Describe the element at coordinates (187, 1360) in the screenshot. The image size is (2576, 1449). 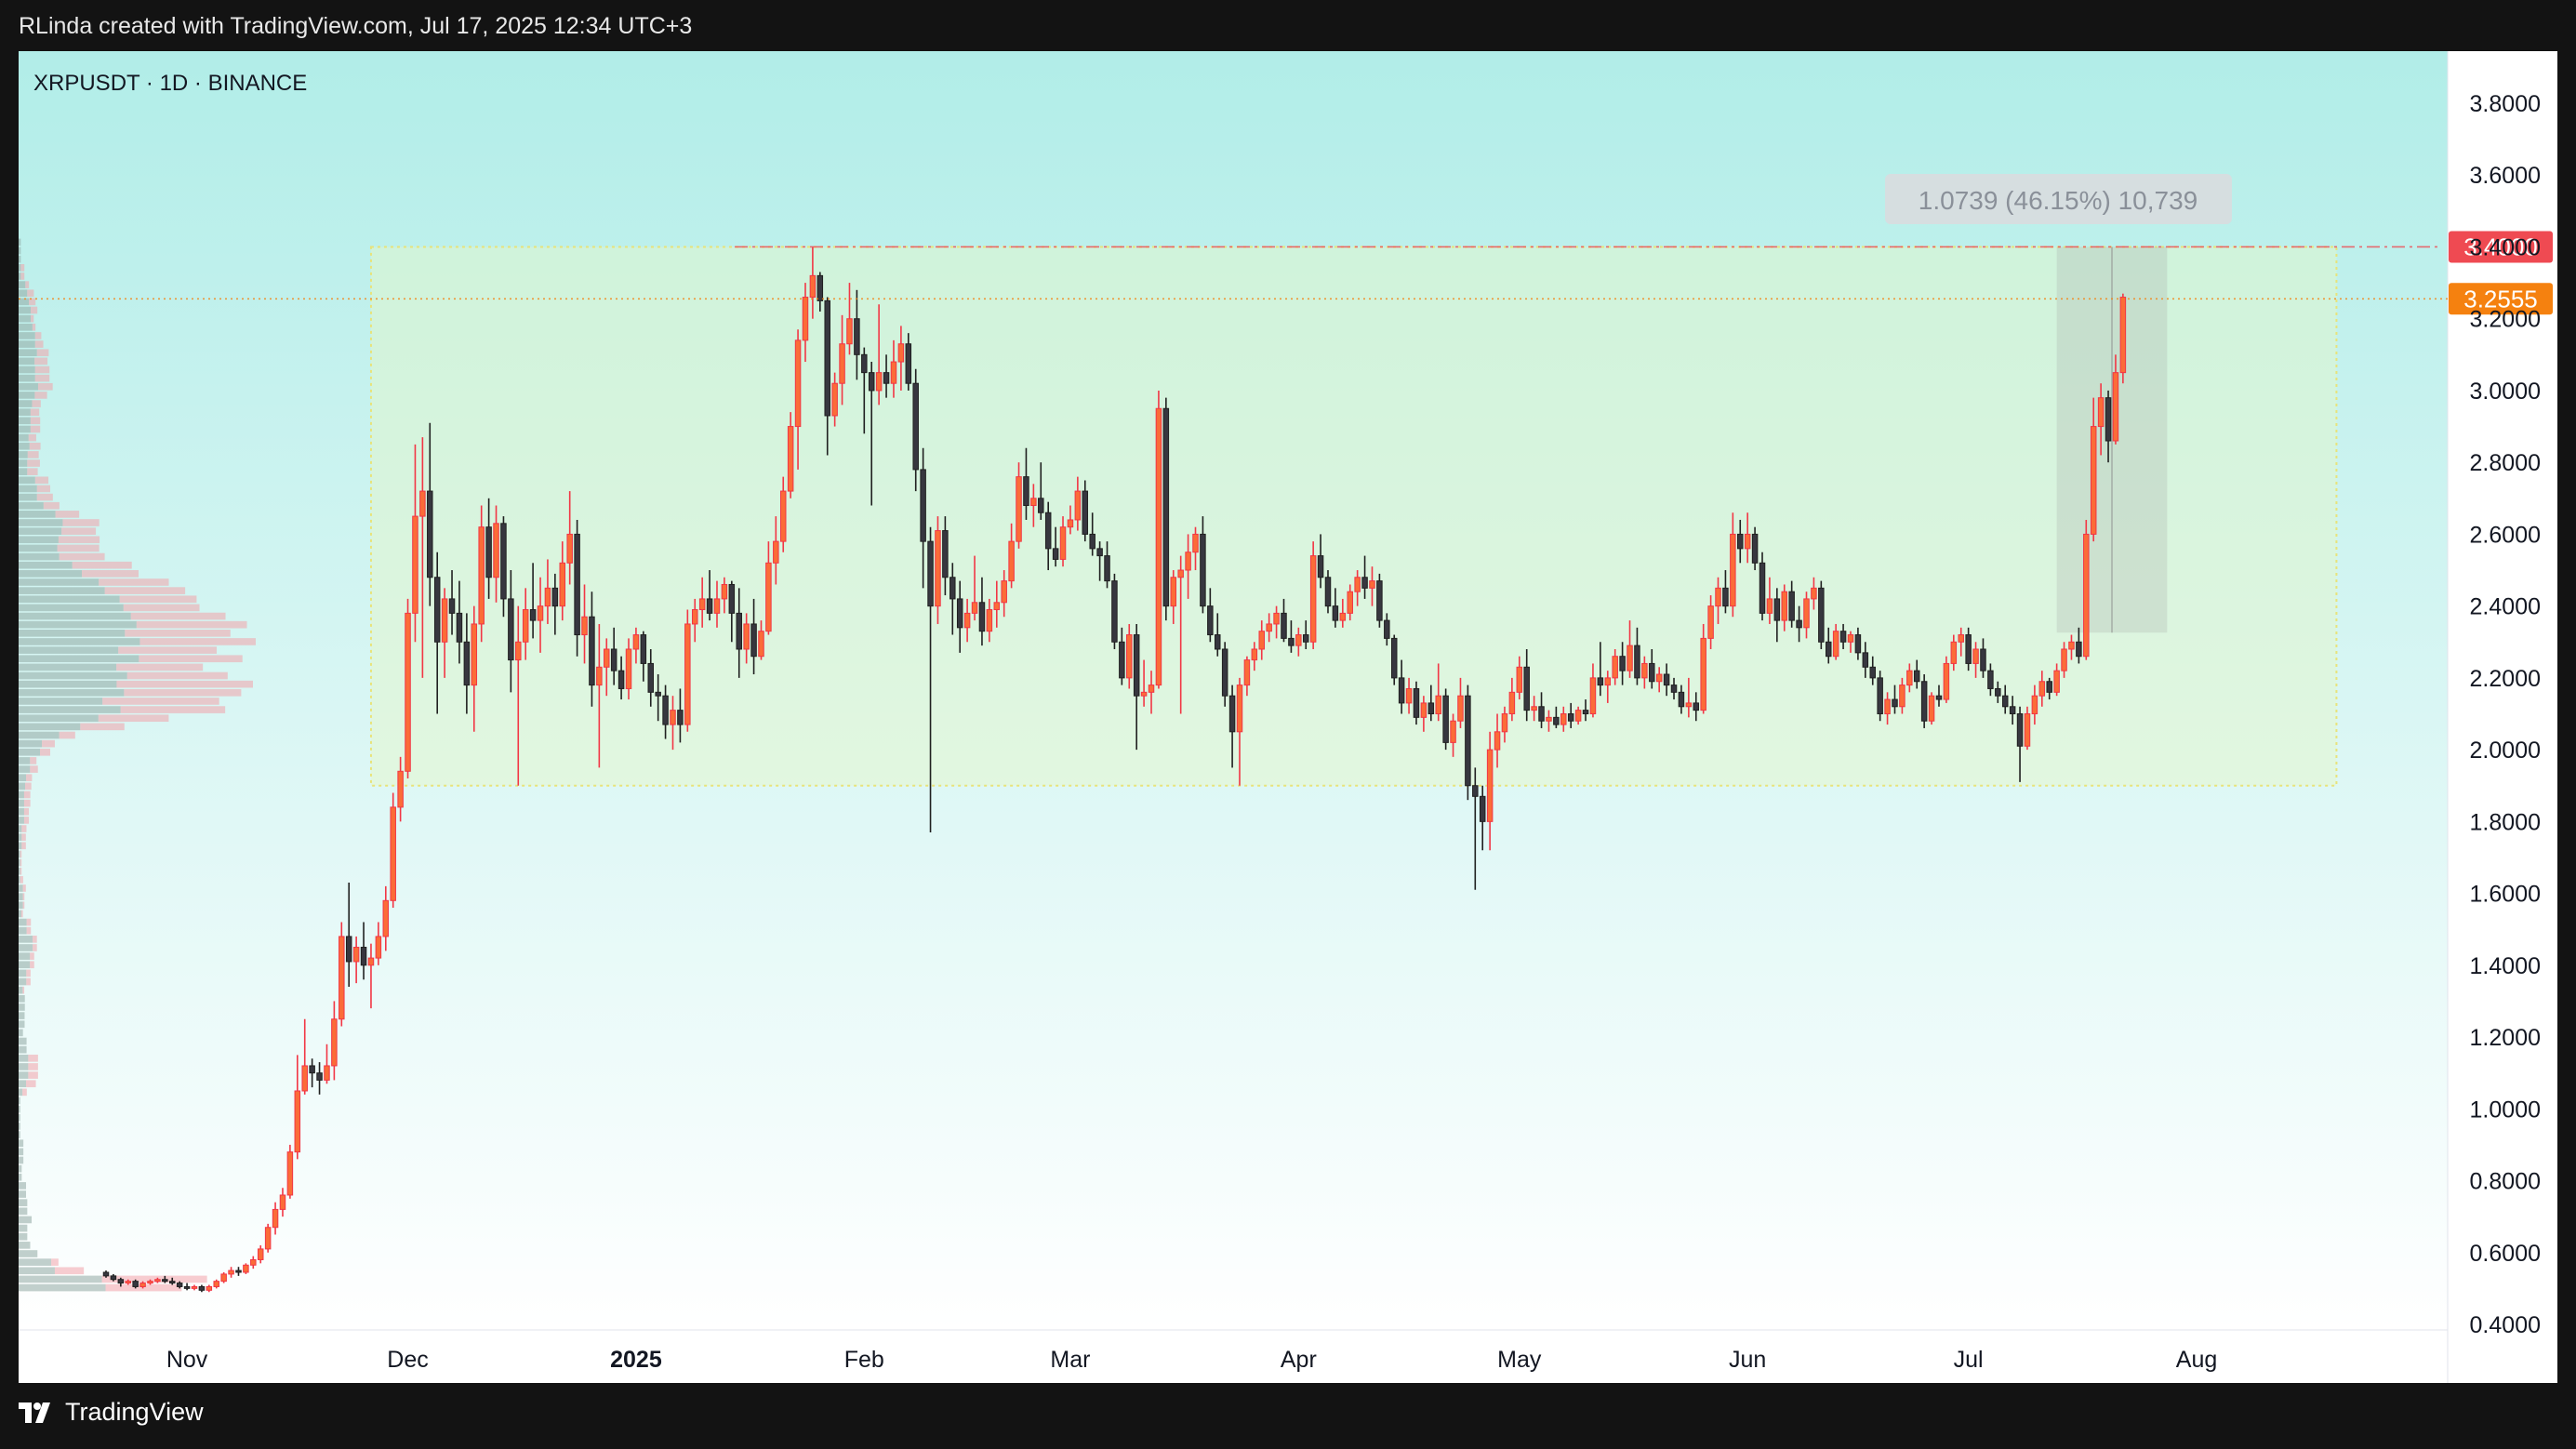
I see `time-tick-label: Nov` at that location.